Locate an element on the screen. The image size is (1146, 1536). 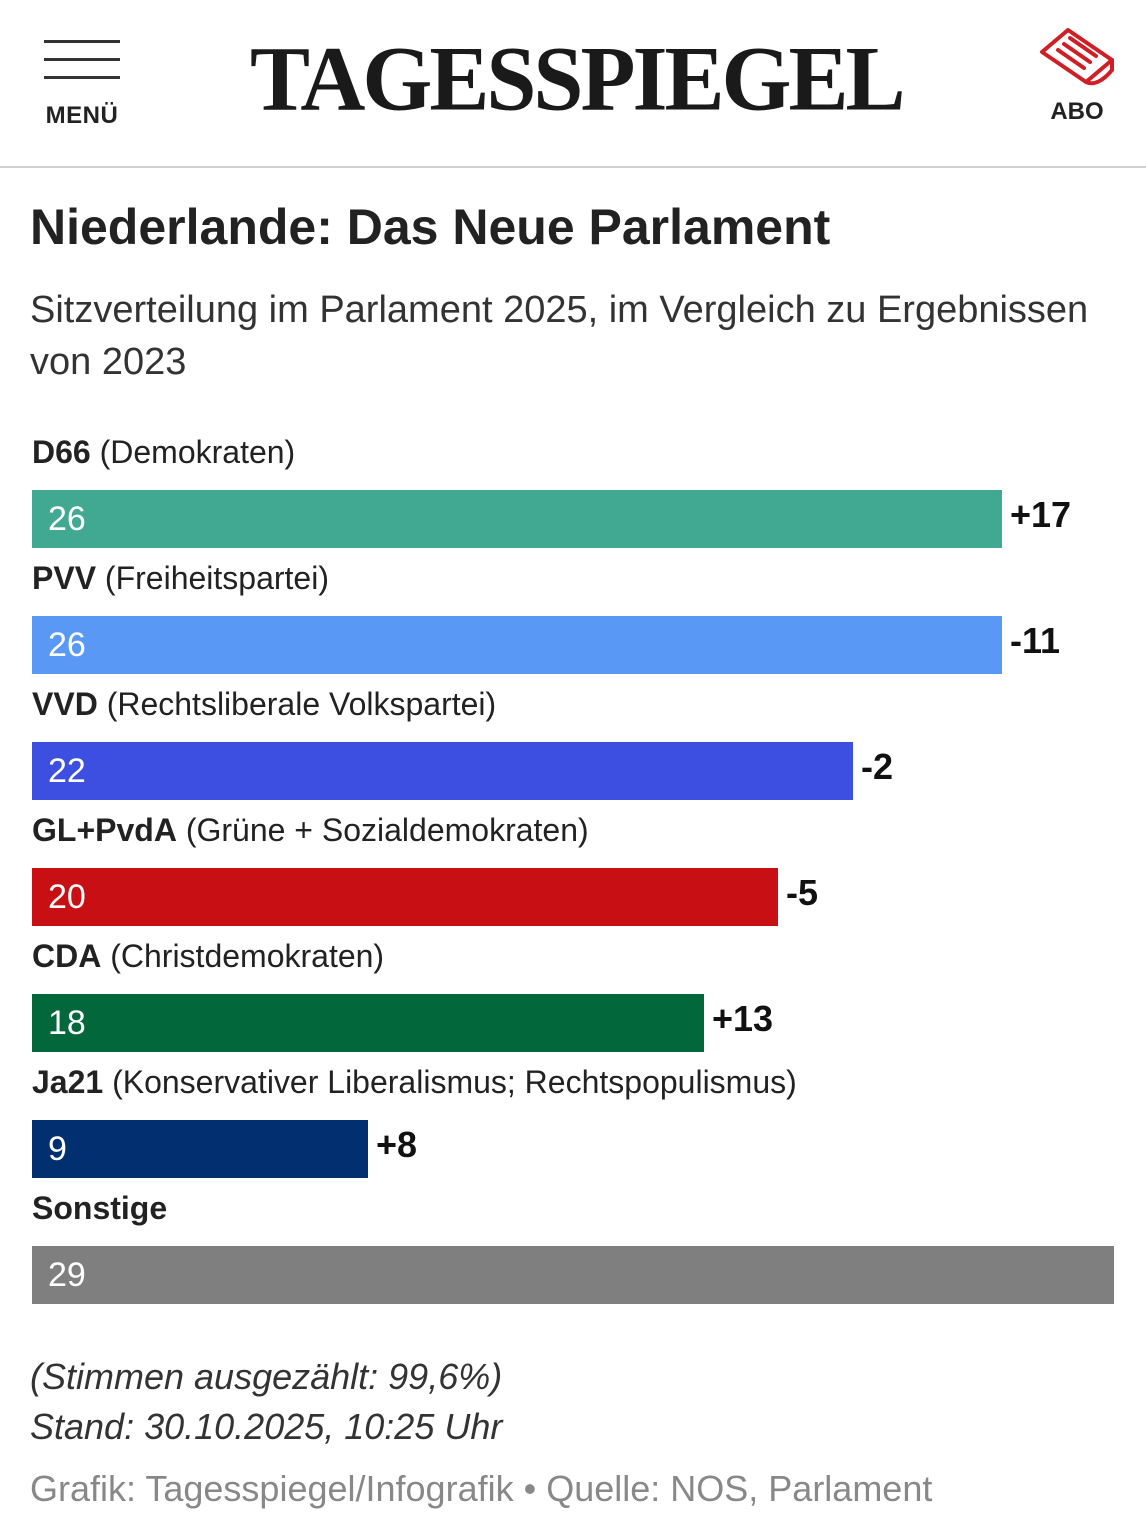
seat-count: 29 is located at coordinates (67, 1275).